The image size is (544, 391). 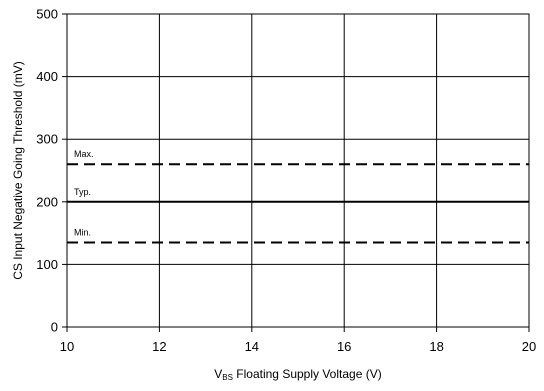 What do you see at coordinates (436, 346) in the screenshot?
I see `x-tick-label: 18` at bounding box center [436, 346].